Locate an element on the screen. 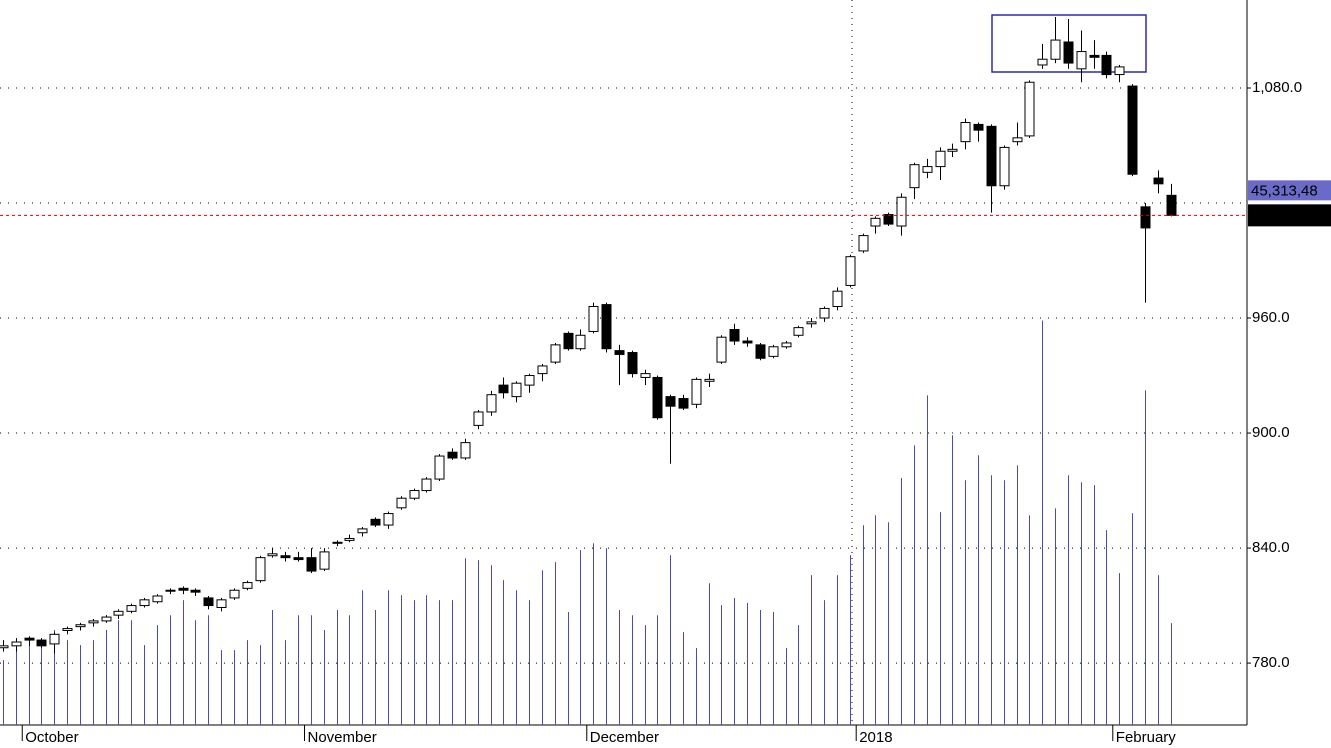 The image size is (1331, 748). last-volume-box is located at coordinates (1289, 190).